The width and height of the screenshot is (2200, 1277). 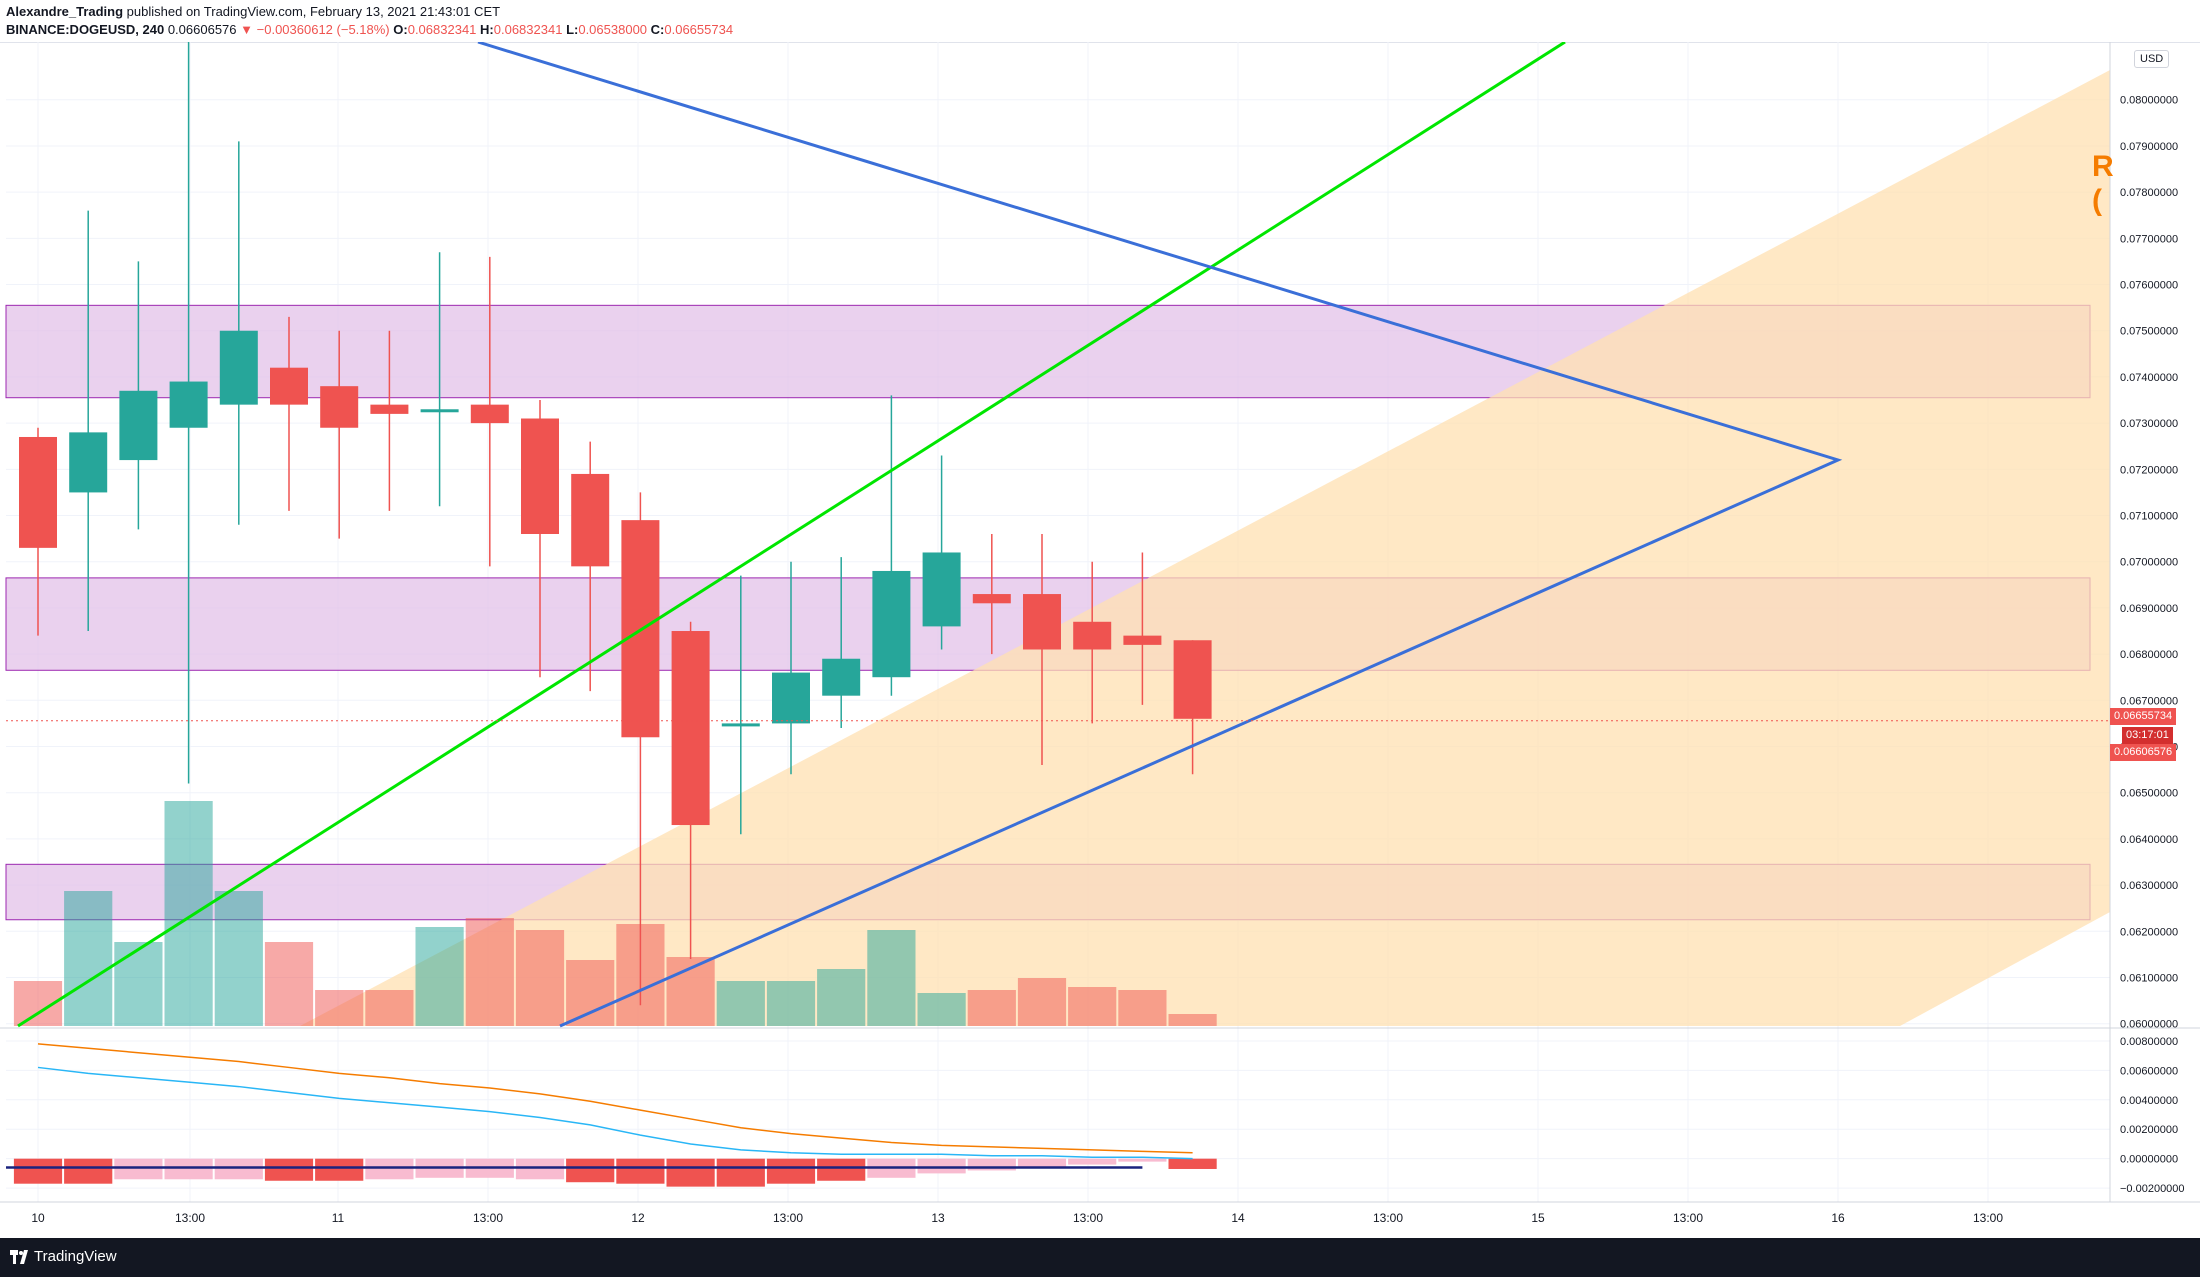 What do you see at coordinates (2149, 1130) in the screenshot?
I see `osc-tick-label: 0.00200000` at bounding box center [2149, 1130].